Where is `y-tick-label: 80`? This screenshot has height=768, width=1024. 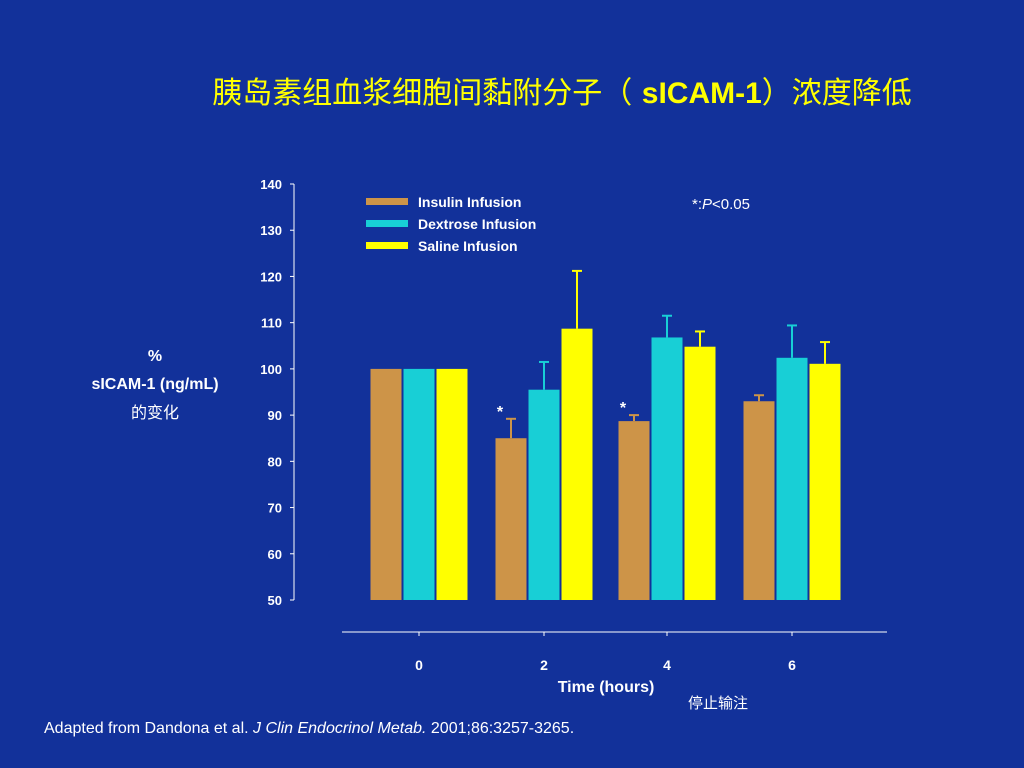 y-tick-label: 80 is located at coordinates (275, 461).